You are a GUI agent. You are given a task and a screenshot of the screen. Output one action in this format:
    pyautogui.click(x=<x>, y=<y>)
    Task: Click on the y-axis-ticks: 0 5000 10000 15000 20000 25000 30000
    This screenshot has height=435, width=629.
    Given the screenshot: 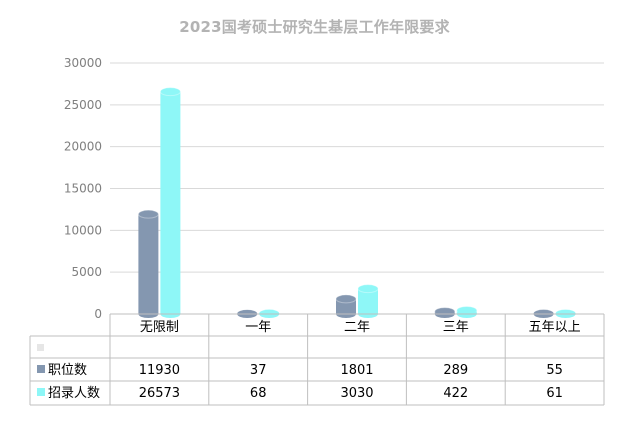 What is the action you would take?
    pyautogui.click(x=83, y=188)
    